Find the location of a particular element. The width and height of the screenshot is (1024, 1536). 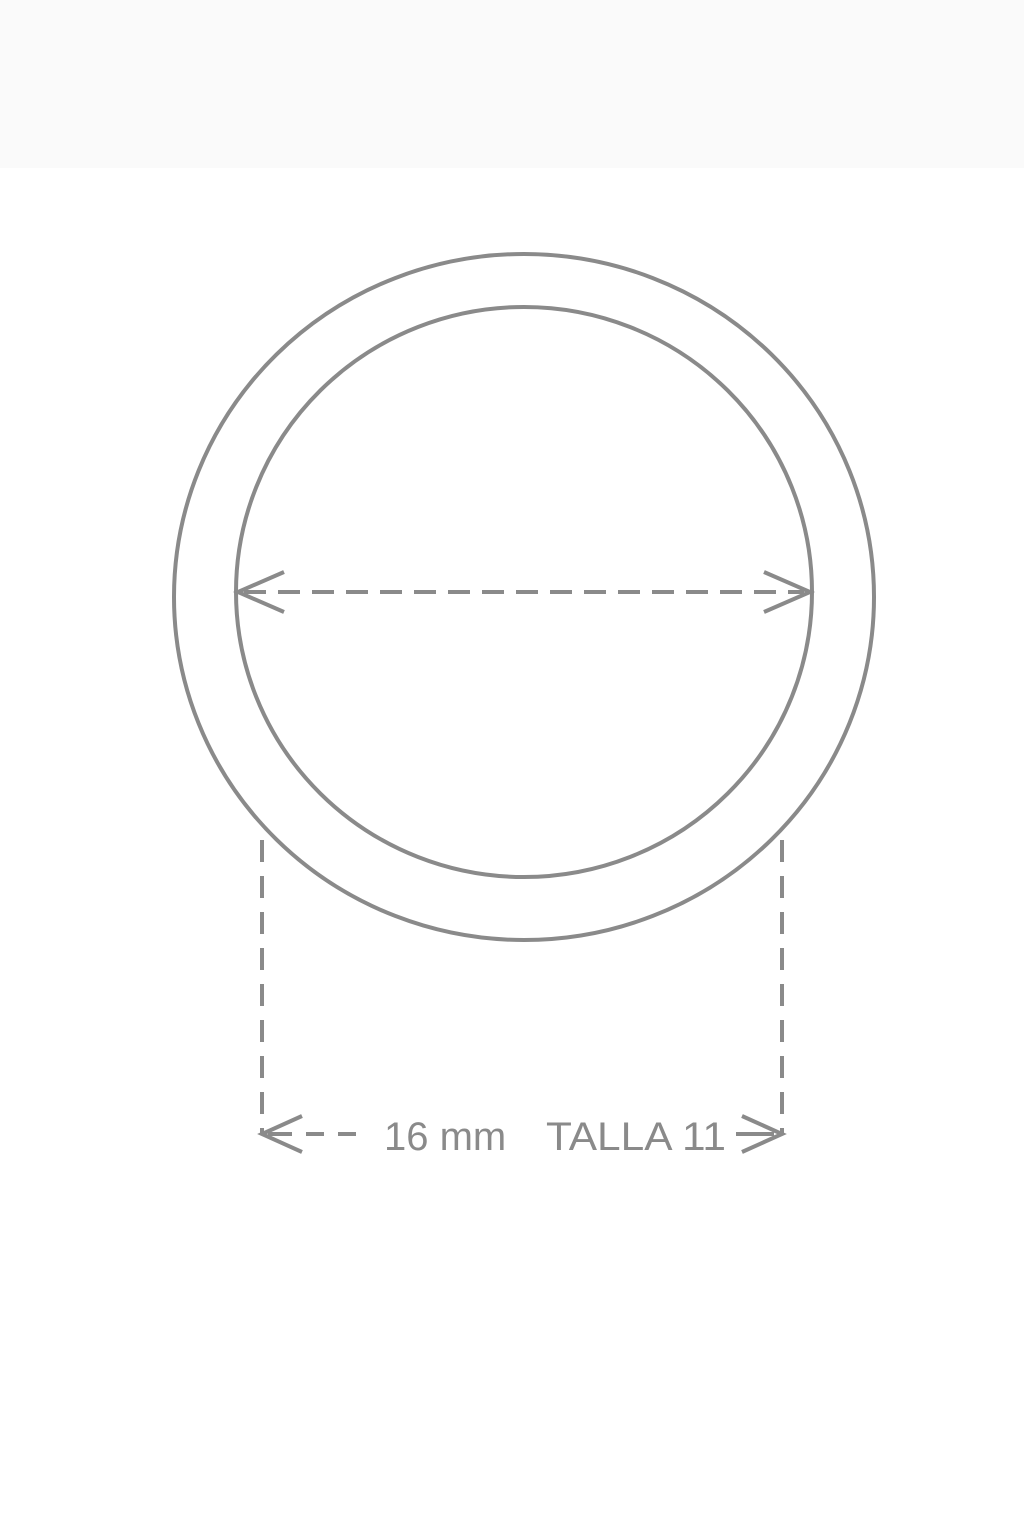

inner-diameter-arrowhead-right is located at coordinates (789, 592).